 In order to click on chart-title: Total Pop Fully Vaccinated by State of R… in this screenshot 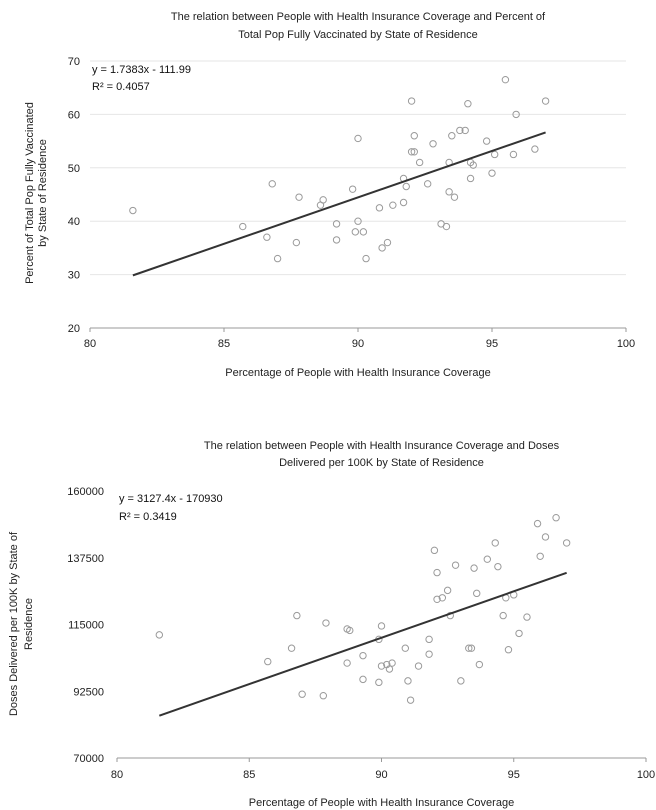, I will do `click(358, 35)`.